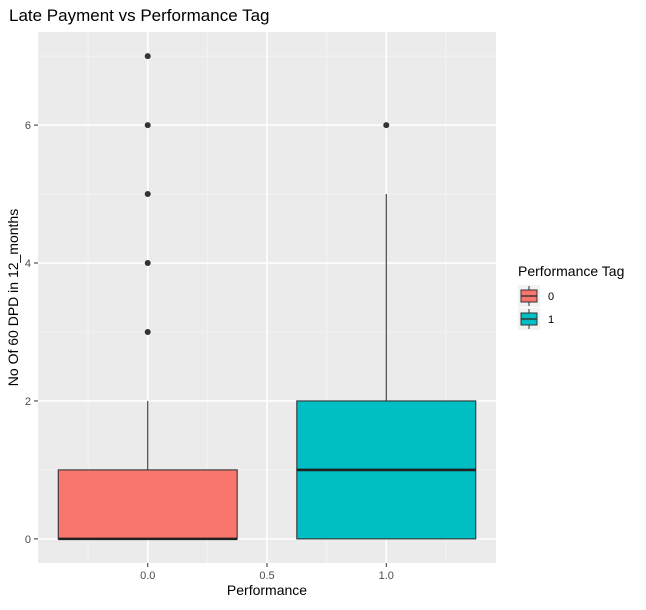 This screenshot has height=610, width=646. Describe the element at coordinates (139, 15) in the screenshot. I see `chart-title: Late Payment vs Performance Tag` at that location.